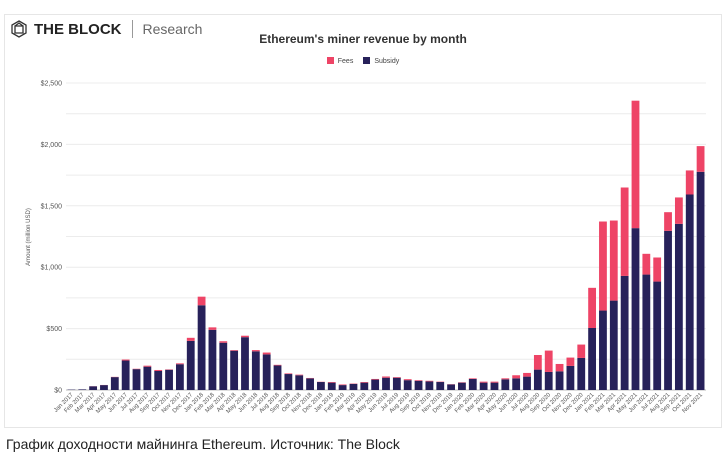  I want to click on y-tick-label: $1,500, so click(52, 206).